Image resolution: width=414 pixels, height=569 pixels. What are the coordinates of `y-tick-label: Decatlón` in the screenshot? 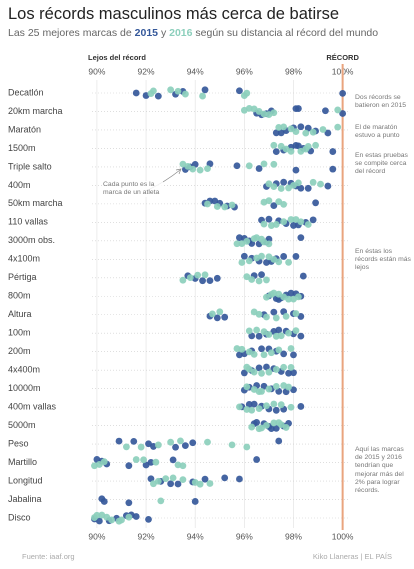 It's located at (26, 92).